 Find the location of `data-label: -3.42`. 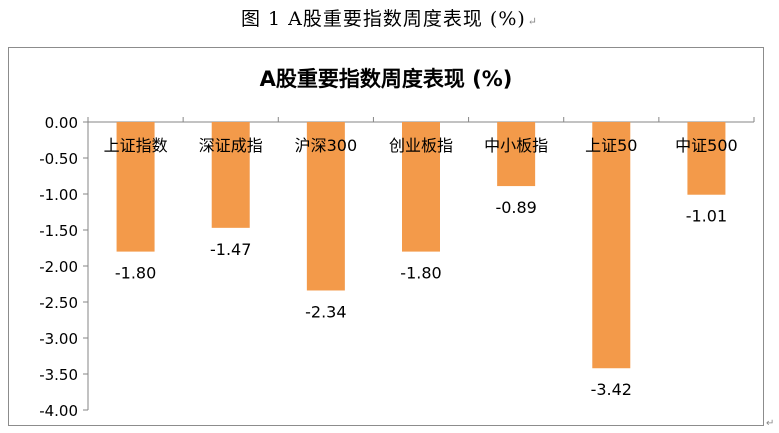

data-label: -3.42 is located at coordinates (611, 389).